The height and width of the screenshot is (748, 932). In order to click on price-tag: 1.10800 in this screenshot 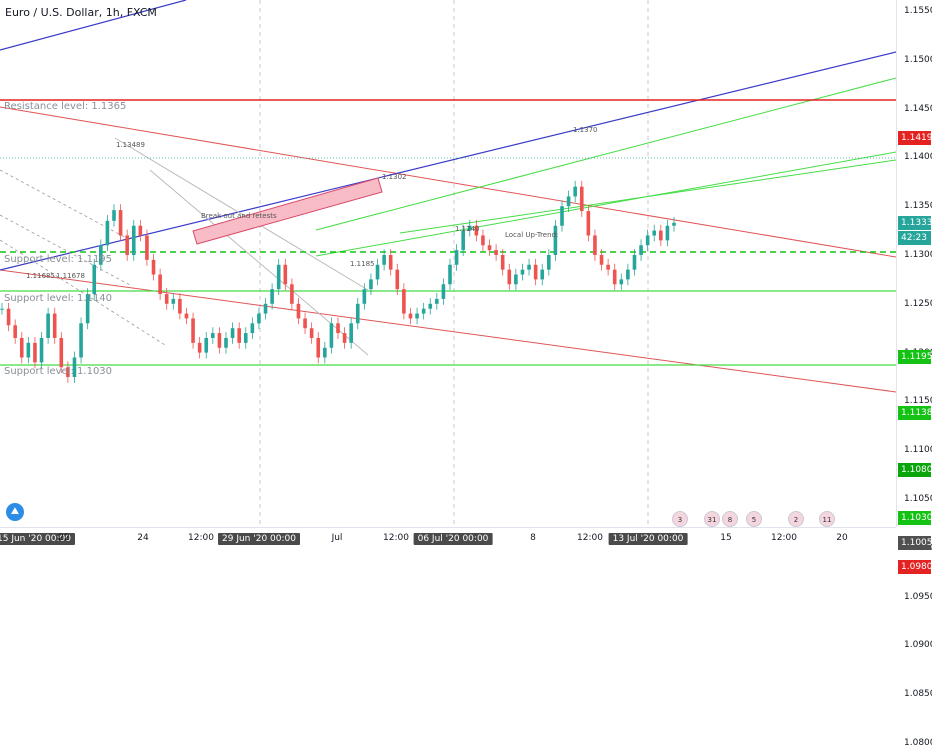, I will do `click(915, 469)`.